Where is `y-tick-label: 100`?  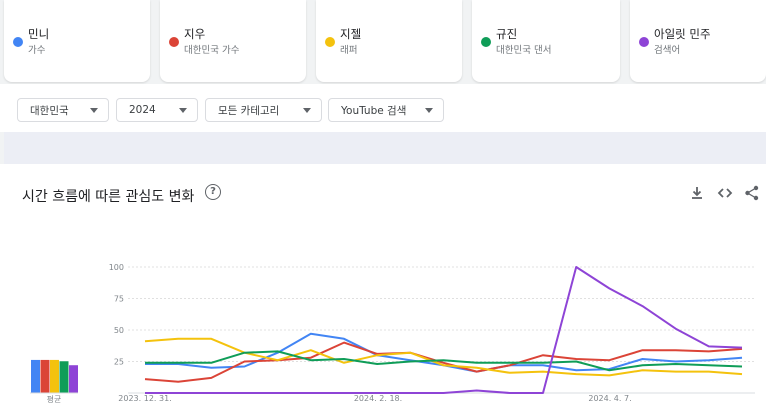
y-tick-label: 100 is located at coordinates (116, 267).